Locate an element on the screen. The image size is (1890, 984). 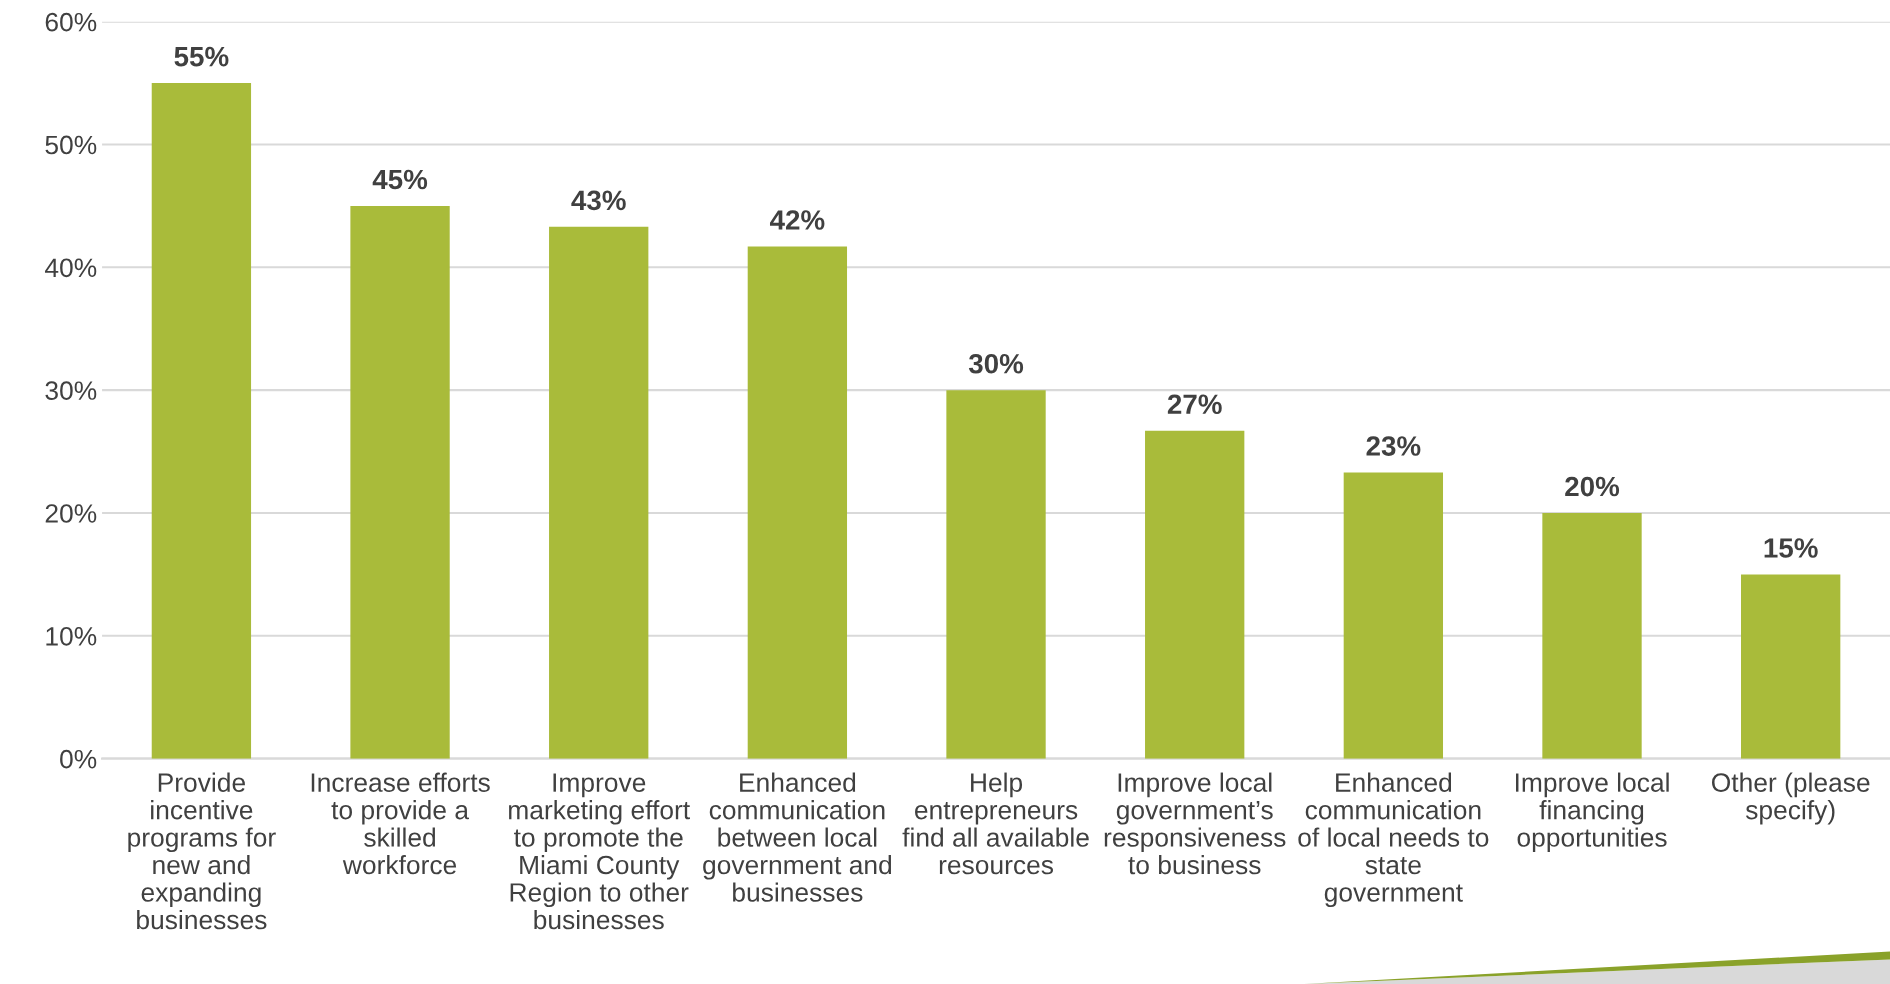
x-tick-label: Increase efforts to provide a skilled workforce is located at coordinates (400, 823).